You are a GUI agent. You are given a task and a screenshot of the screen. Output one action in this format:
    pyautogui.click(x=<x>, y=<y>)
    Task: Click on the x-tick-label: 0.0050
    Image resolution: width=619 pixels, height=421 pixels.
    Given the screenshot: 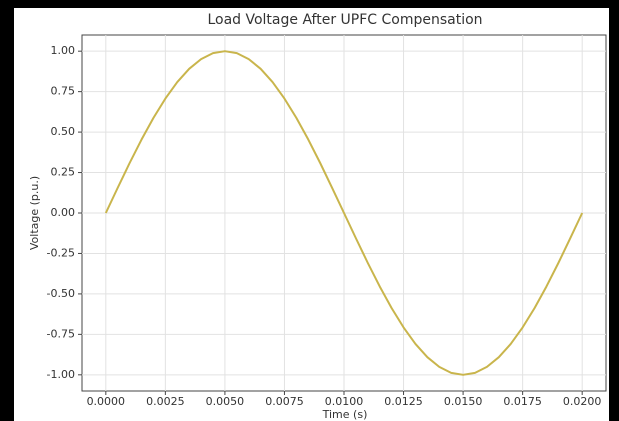 What is the action you would take?
    pyautogui.click(x=225, y=401)
    